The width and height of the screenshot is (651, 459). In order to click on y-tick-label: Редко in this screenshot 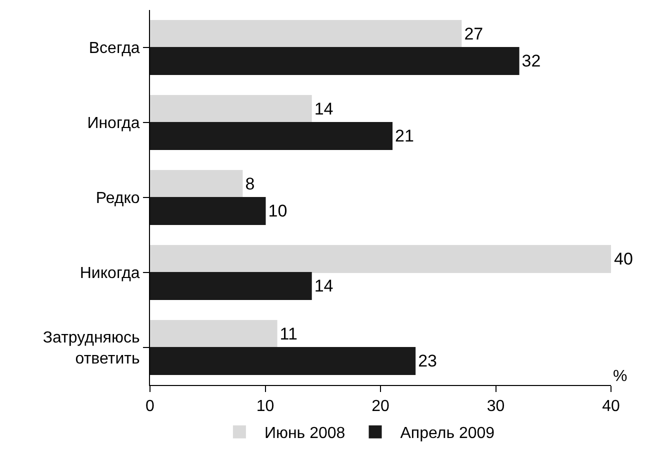, I will do `click(118, 199)`.